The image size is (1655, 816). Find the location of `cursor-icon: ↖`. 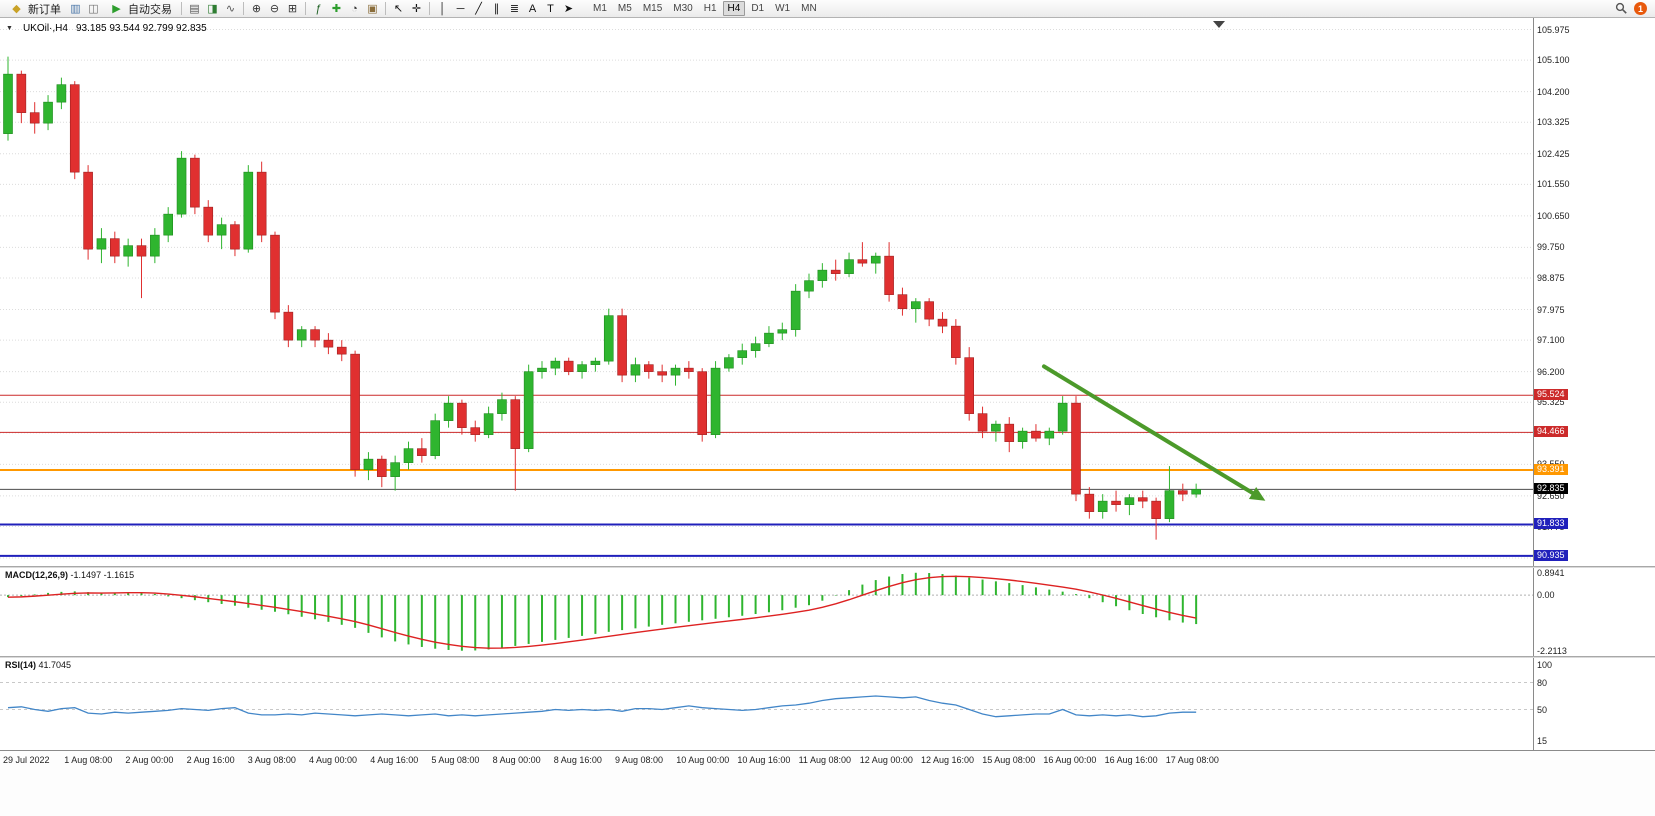

cursor-icon: ↖ is located at coordinates (398, 8).